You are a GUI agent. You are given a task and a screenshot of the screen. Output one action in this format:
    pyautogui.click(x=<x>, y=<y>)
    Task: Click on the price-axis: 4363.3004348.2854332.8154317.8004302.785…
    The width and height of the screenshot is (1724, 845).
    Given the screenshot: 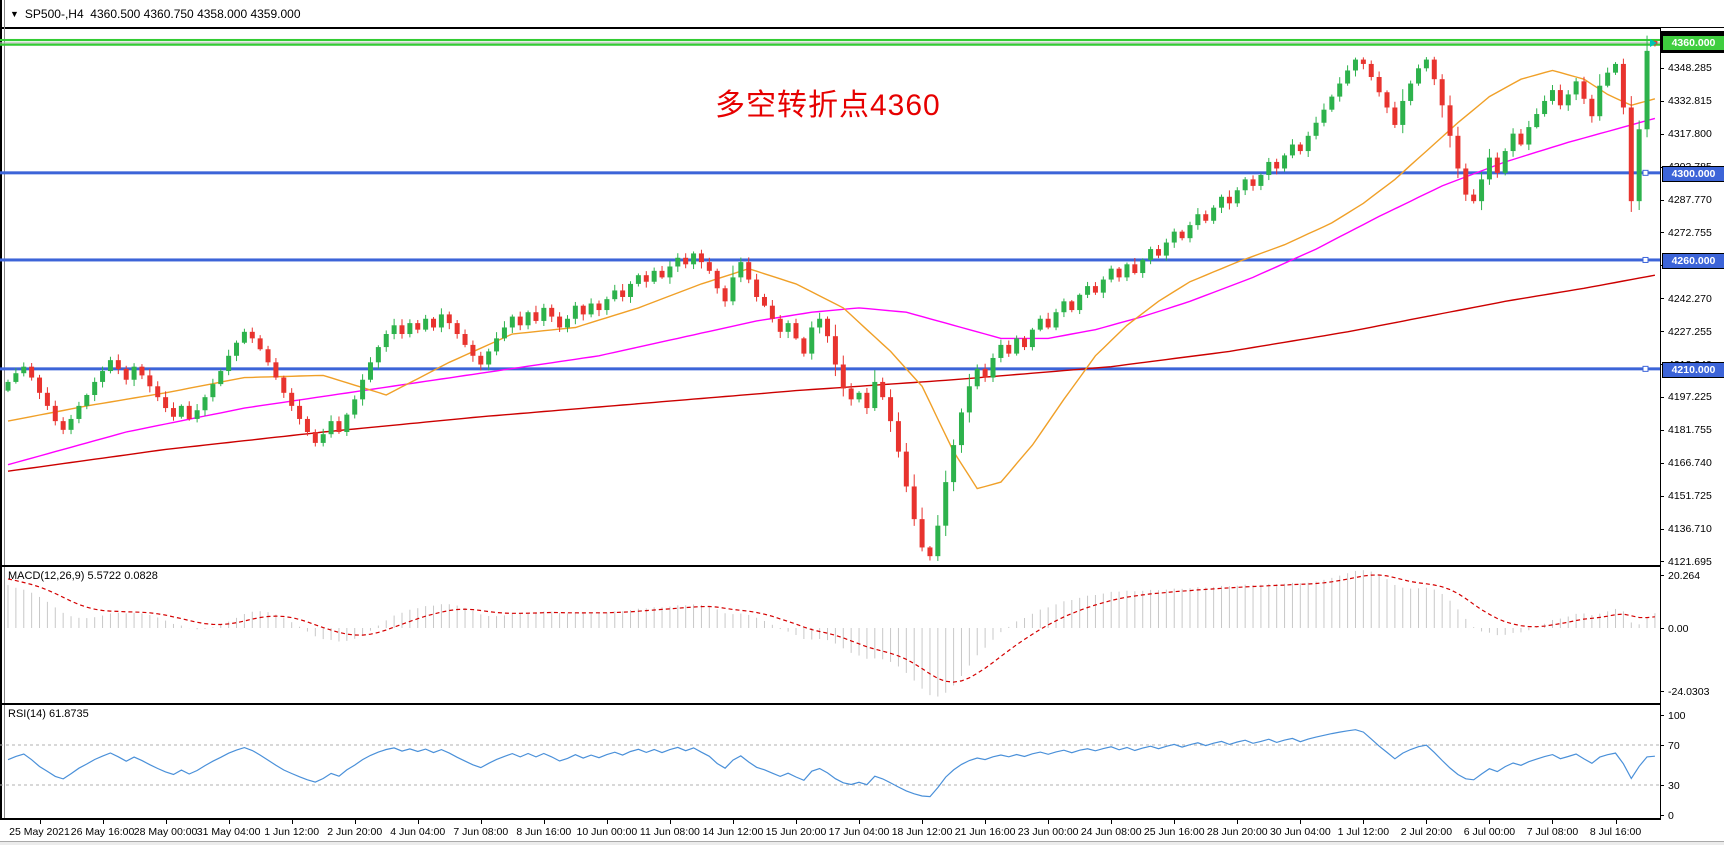 What is the action you would take?
    pyautogui.click(x=1692, y=425)
    